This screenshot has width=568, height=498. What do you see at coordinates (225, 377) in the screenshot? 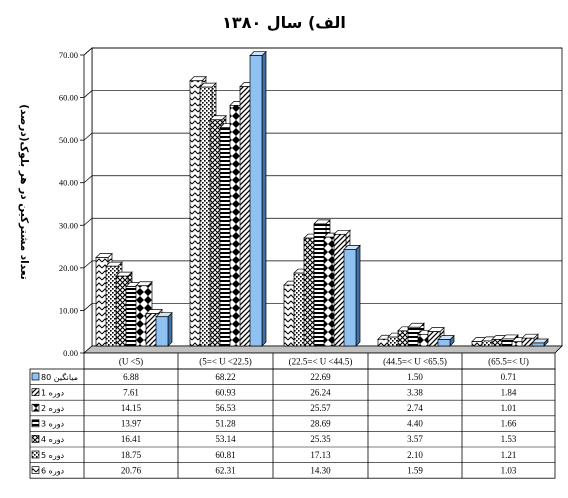
I see `data-label: 68.22` at bounding box center [225, 377].